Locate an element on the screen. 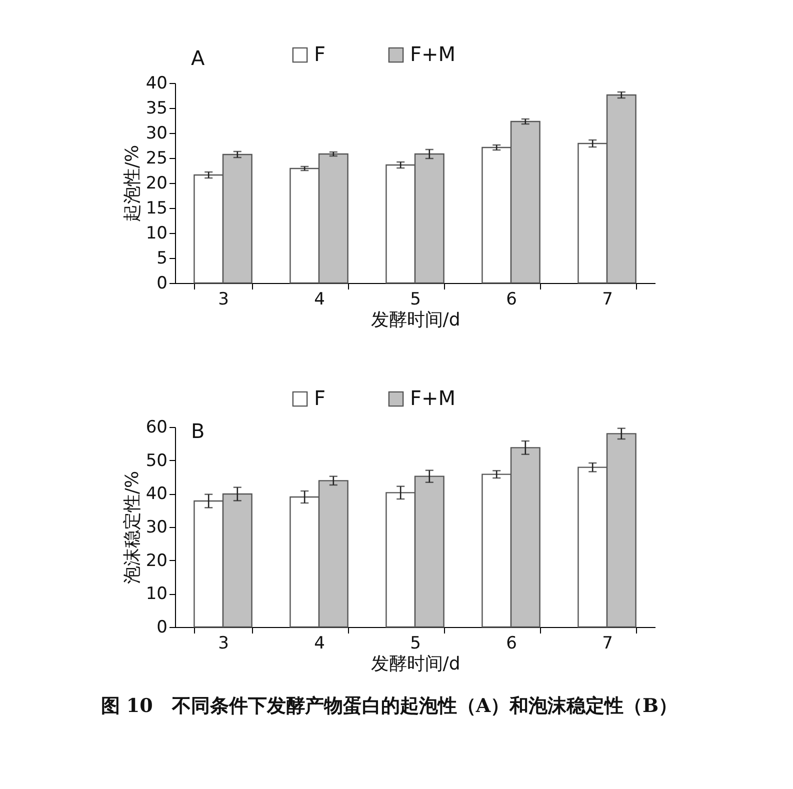 This screenshot has height=789, width=793. y-tick-label: 15 is located at coordinates (157, 208).